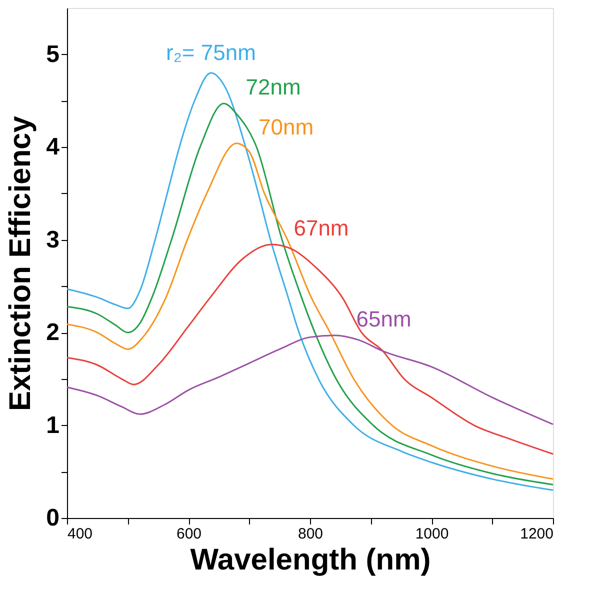  Describe the element at coordinates (80, 534) in the screenshot. I see `x-tick-label: 400` at that location.